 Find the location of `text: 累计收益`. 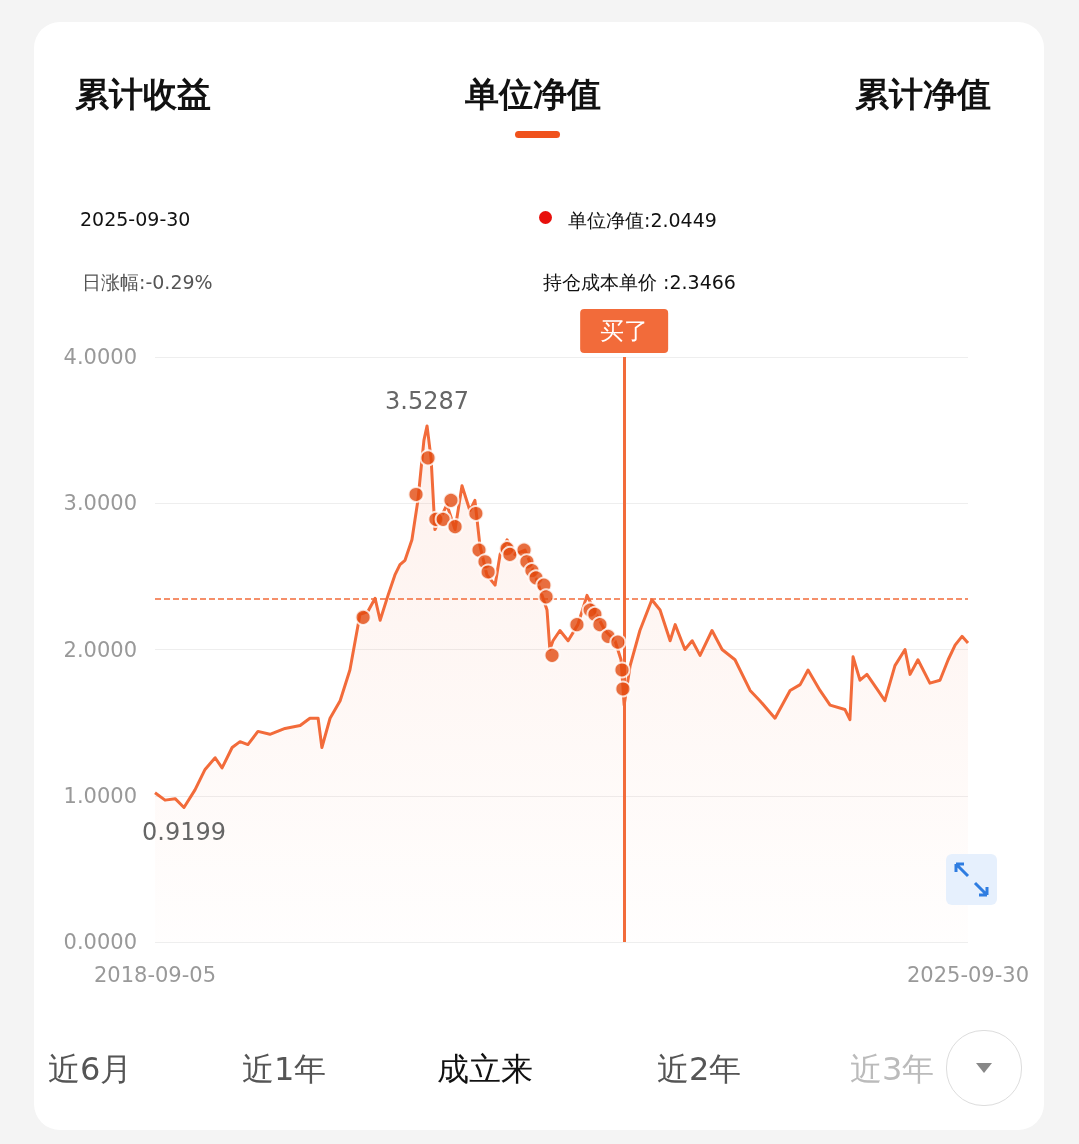

text: 累计收益 is located at coordinates (143, 94).